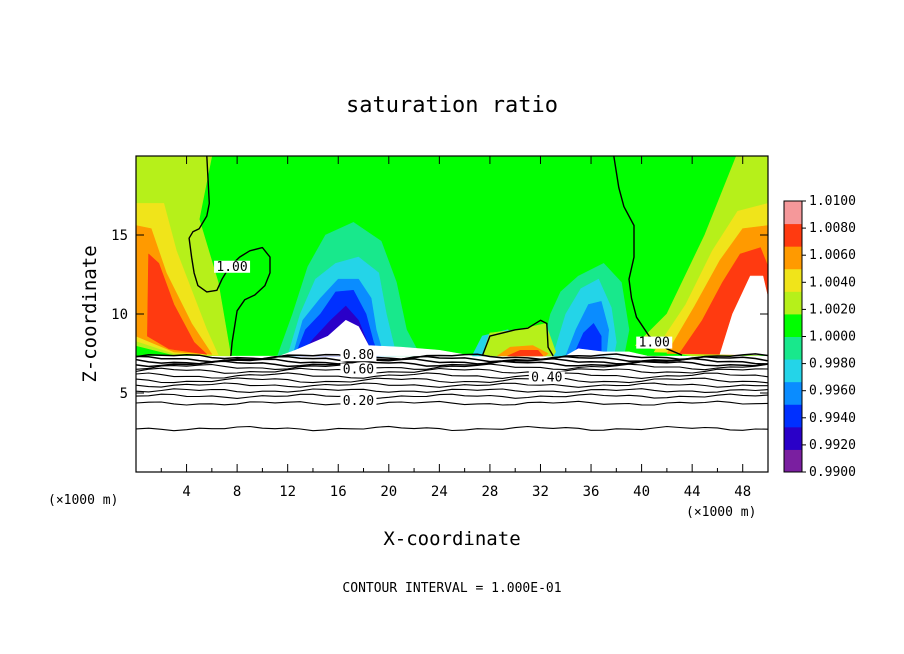 The image size is (904, 654). I want to click on contour-interval-note: CONTOUR INTERVAL = 1.000E-01, so click(451, 588).